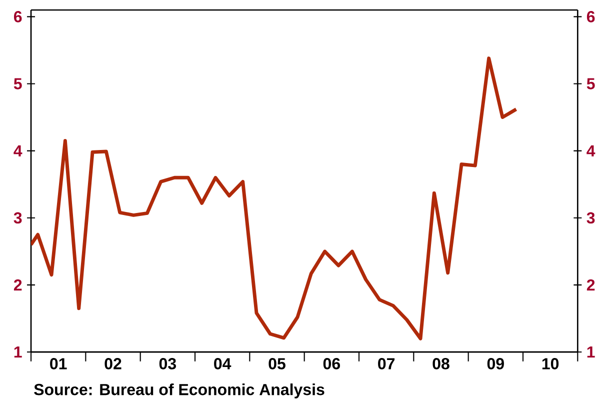 Image resolution: width=601 pixels, height=404 pixels. Describe the element at coordinates (591, 352) in the screenshot. I see `y2-tick-label: 1` at that location.